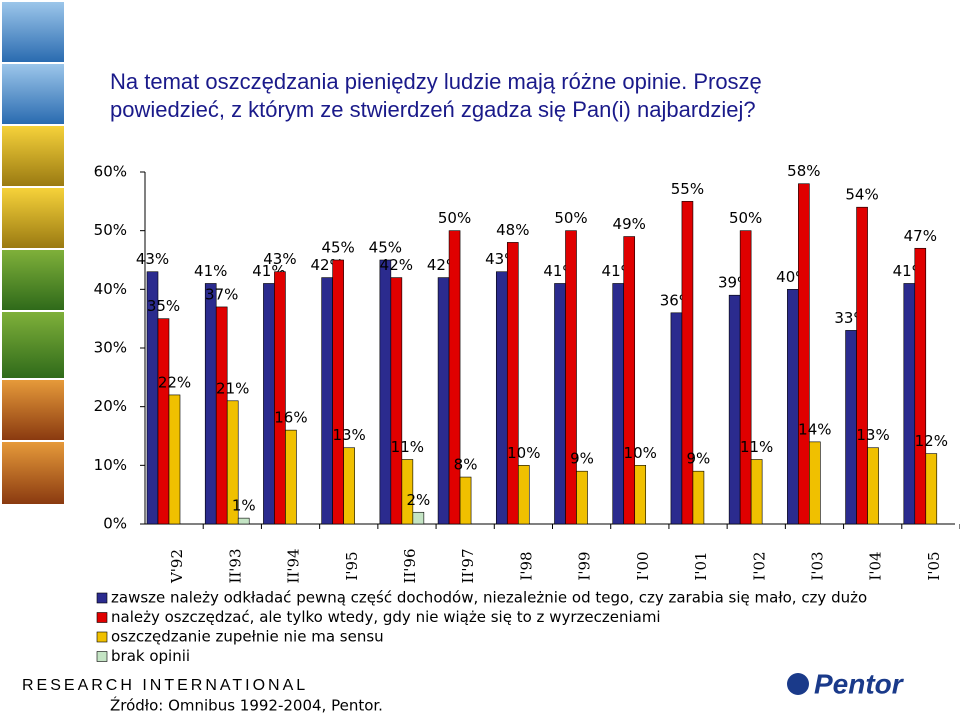 The height and width of the screenshot is (715, 960). I want to click on x-tick-label: I'99, so click(585, 565).